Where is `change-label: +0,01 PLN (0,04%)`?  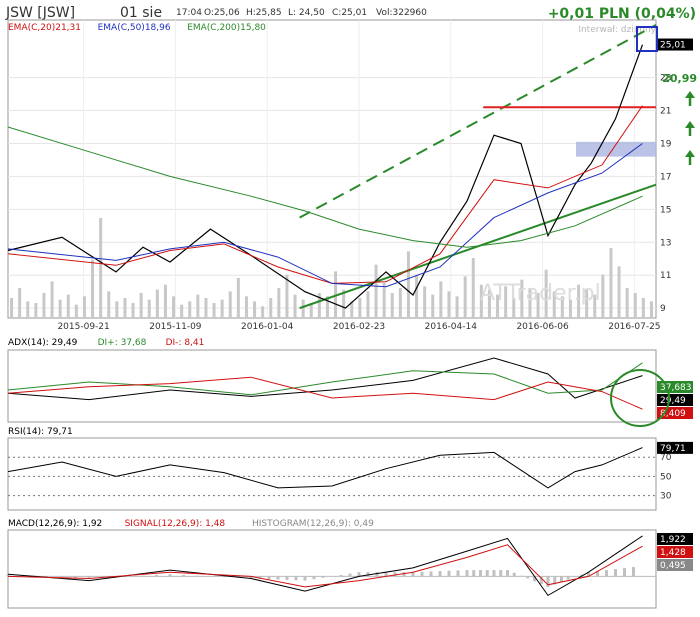
change-label: +0,01 PLN (0,04%) is located at coordinates (622, 14).